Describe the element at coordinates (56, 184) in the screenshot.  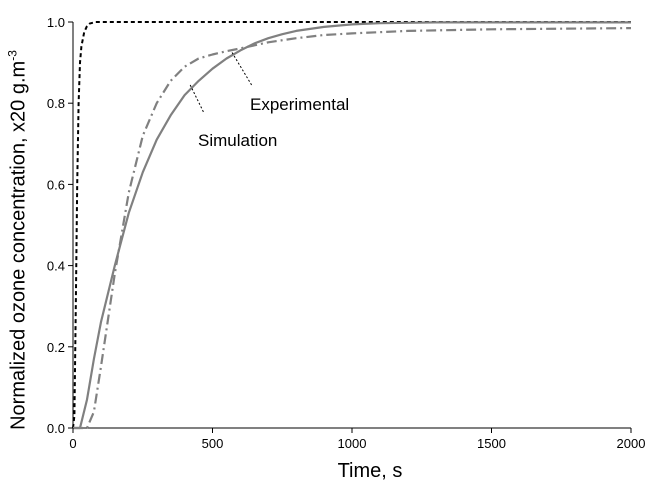
I see `y-tick-label: 0.6` at that location.